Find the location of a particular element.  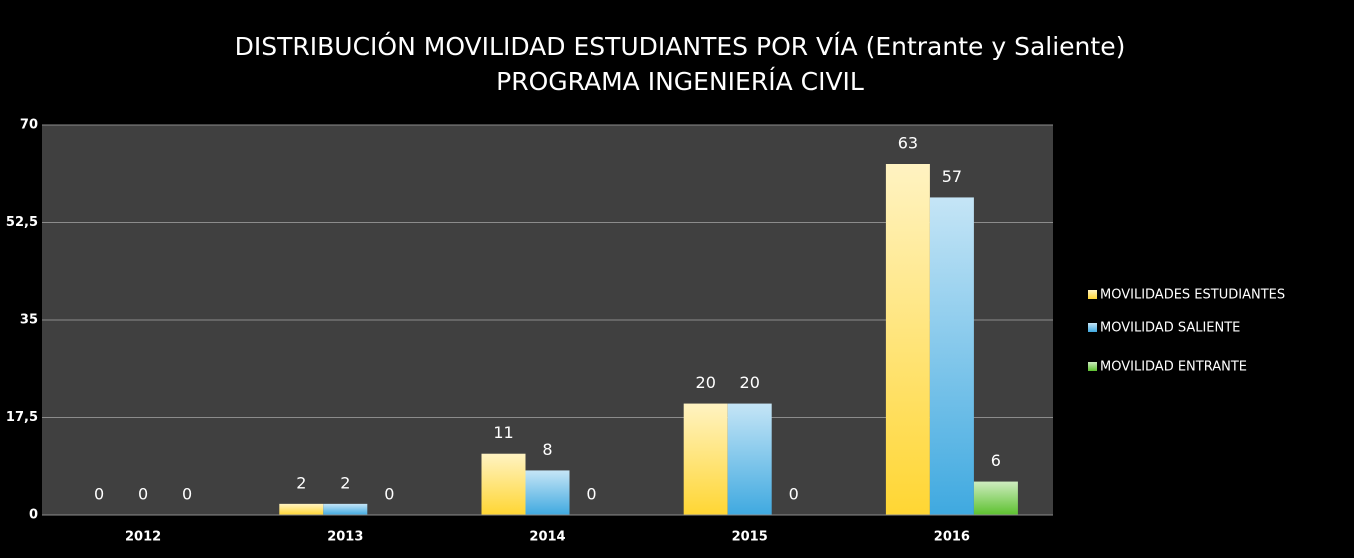

value-label: 8 is located at coordinates (547, 449).